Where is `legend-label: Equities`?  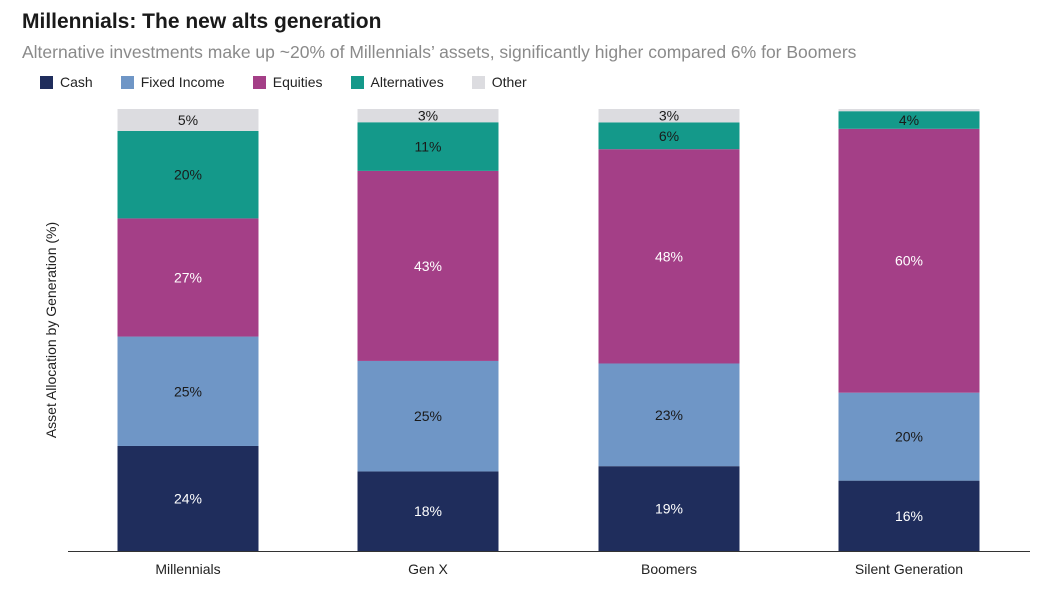 legend-label: Equities is located at coordinates (297, 82).